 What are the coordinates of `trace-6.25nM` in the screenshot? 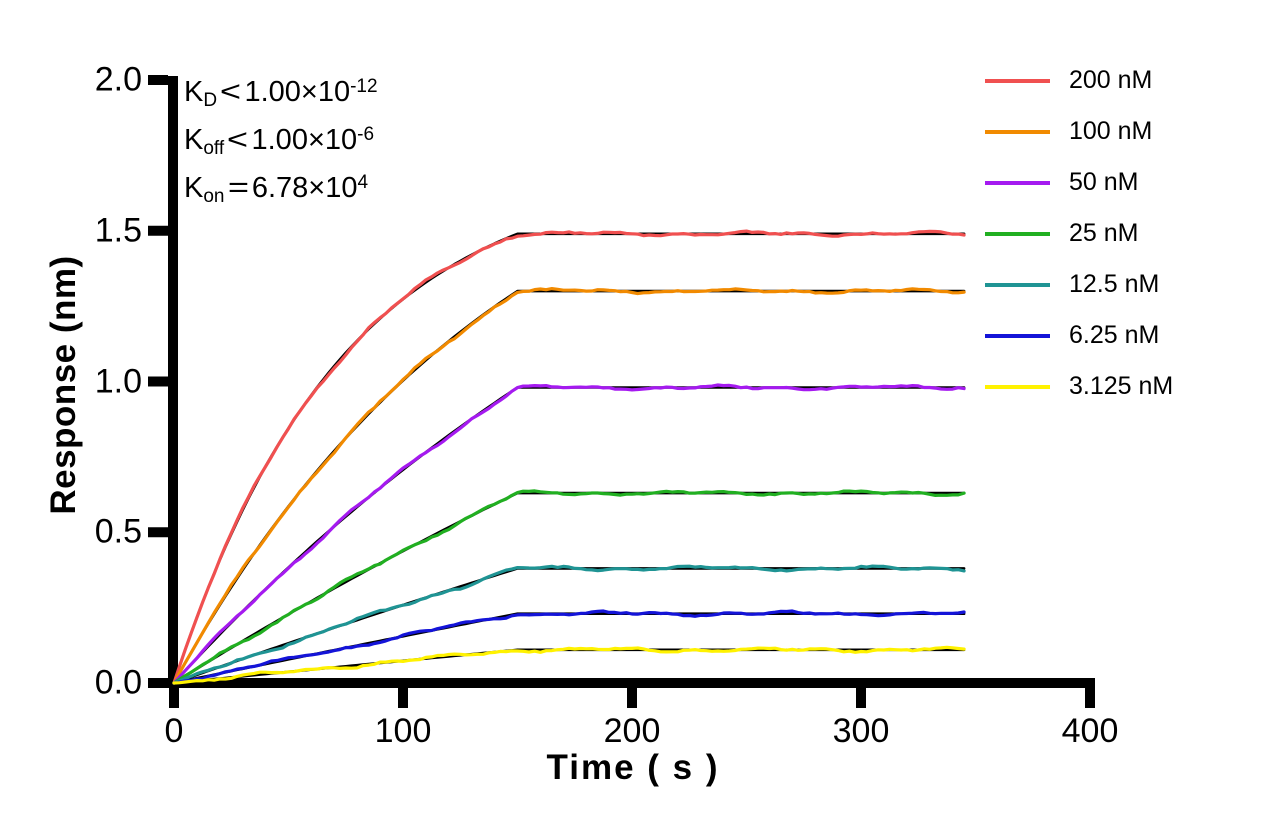 It's located at (569, 647).